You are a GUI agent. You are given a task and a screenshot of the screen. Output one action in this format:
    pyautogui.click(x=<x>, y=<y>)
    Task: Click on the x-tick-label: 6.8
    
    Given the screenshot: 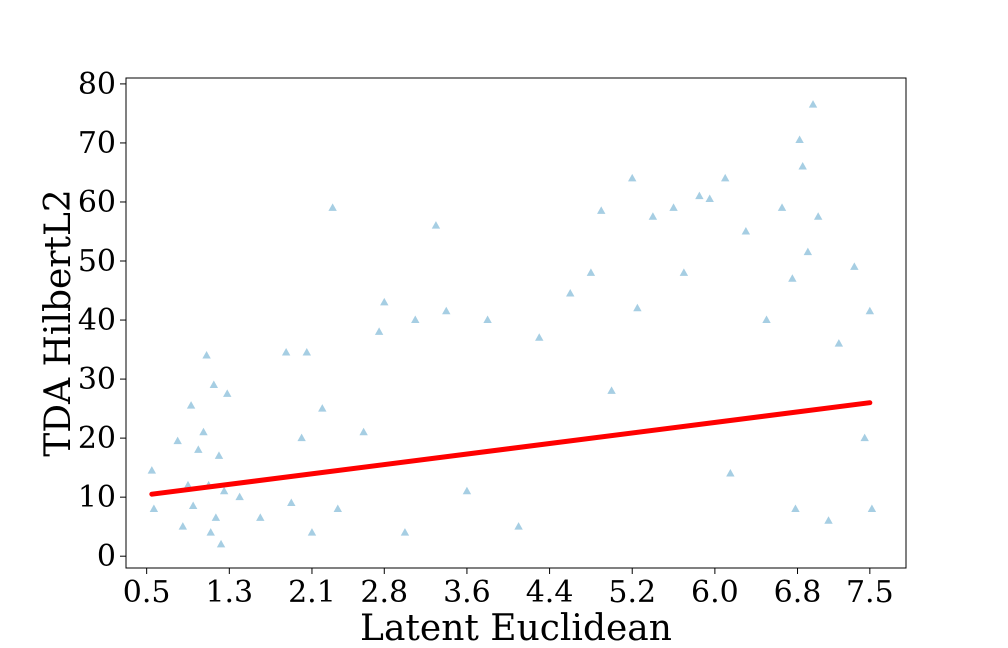 What is the action you would take?
    pyautogui.click(x=798, y=592)
    